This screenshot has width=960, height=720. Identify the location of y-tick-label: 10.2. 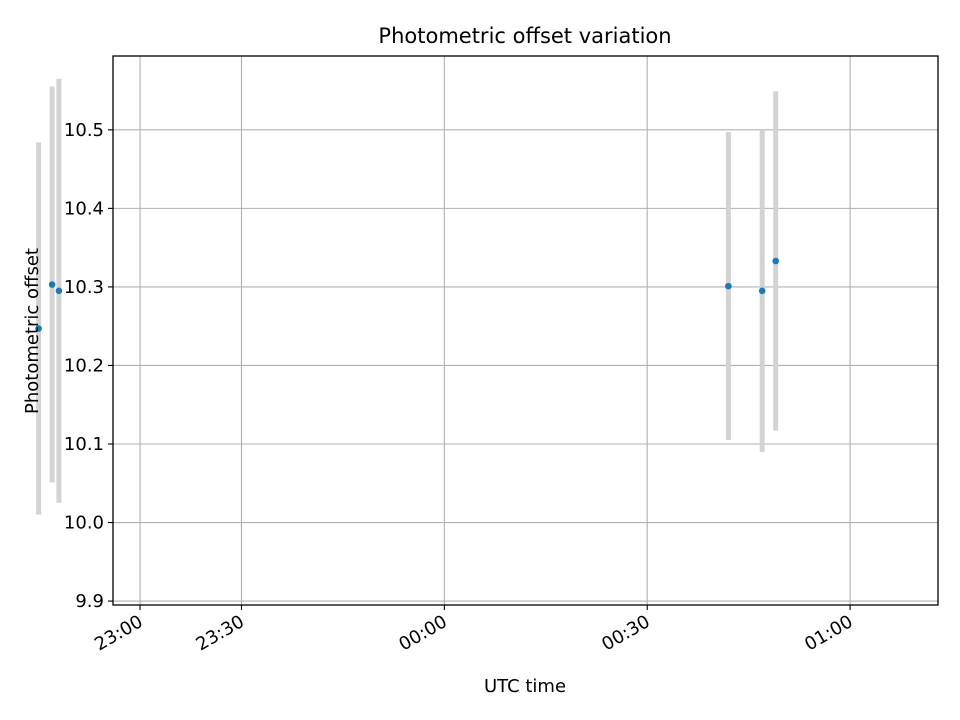
(84, 365).